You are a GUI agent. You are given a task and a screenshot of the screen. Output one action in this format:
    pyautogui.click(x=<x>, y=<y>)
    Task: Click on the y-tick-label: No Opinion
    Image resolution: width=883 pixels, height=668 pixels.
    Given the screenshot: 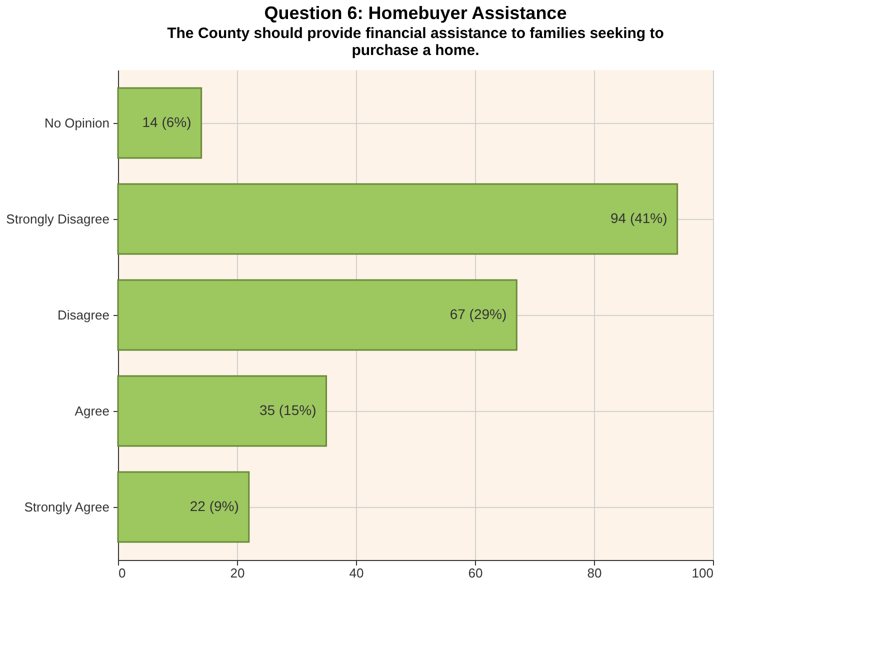 What is the action you would take?
    pyautogui.click(x=77, y=123)
    